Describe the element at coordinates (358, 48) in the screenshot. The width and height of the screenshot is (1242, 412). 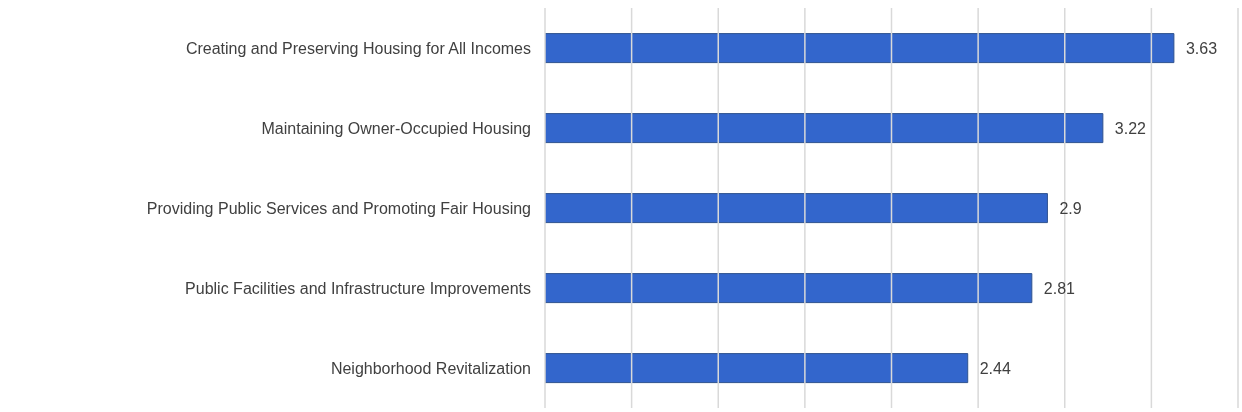
I see `y-tick-label: Creating and Preserving Housing for All Incomes` at that location.